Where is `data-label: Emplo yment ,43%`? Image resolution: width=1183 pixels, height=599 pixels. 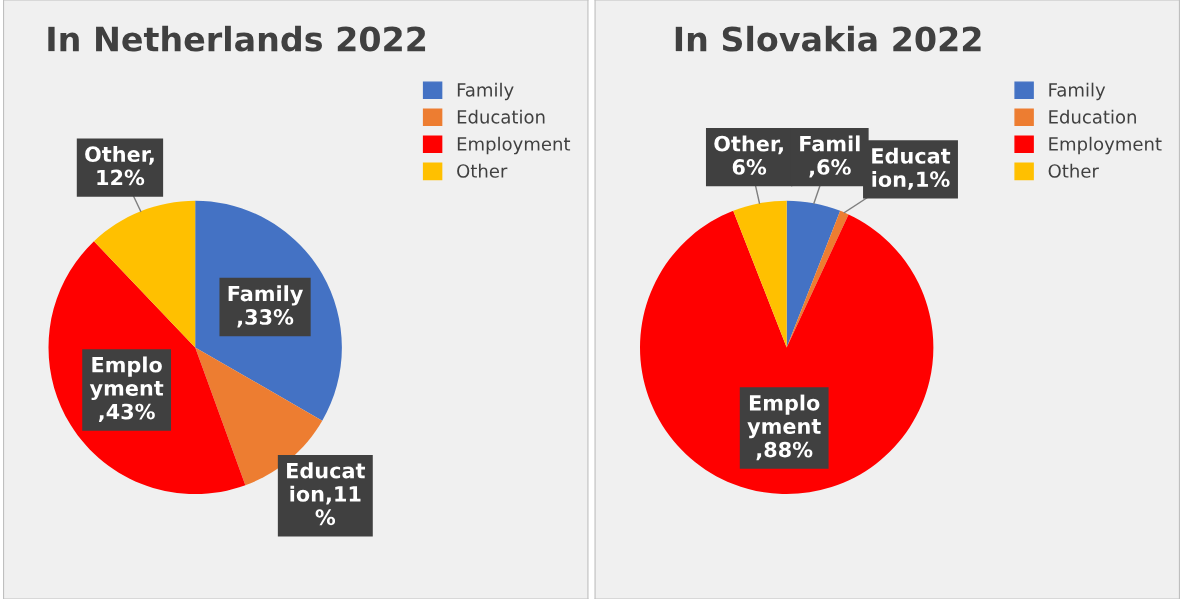
data-label: Emplo yment ,43% is located at coordinates (126, 389).